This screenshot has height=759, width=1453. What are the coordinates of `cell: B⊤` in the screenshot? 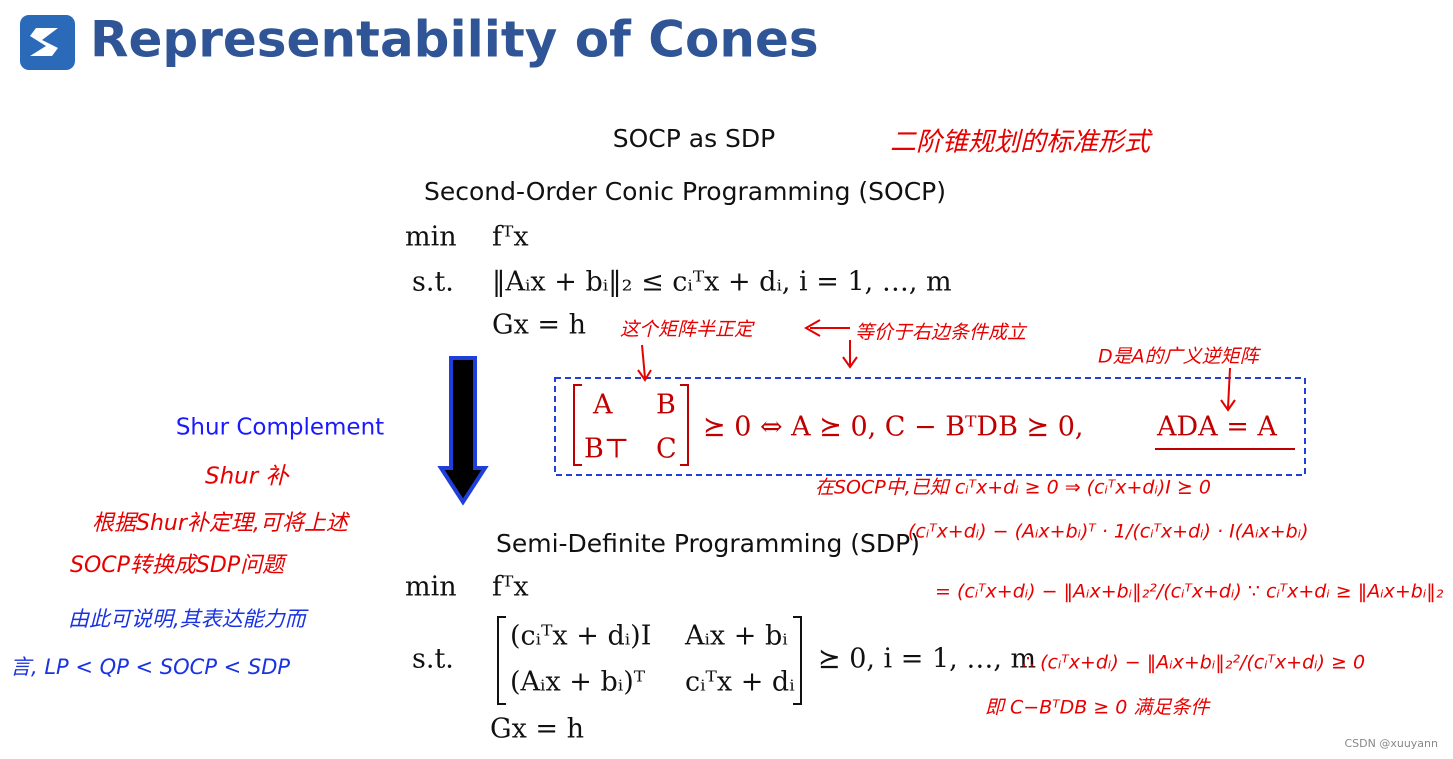 It's located at (606, 449).